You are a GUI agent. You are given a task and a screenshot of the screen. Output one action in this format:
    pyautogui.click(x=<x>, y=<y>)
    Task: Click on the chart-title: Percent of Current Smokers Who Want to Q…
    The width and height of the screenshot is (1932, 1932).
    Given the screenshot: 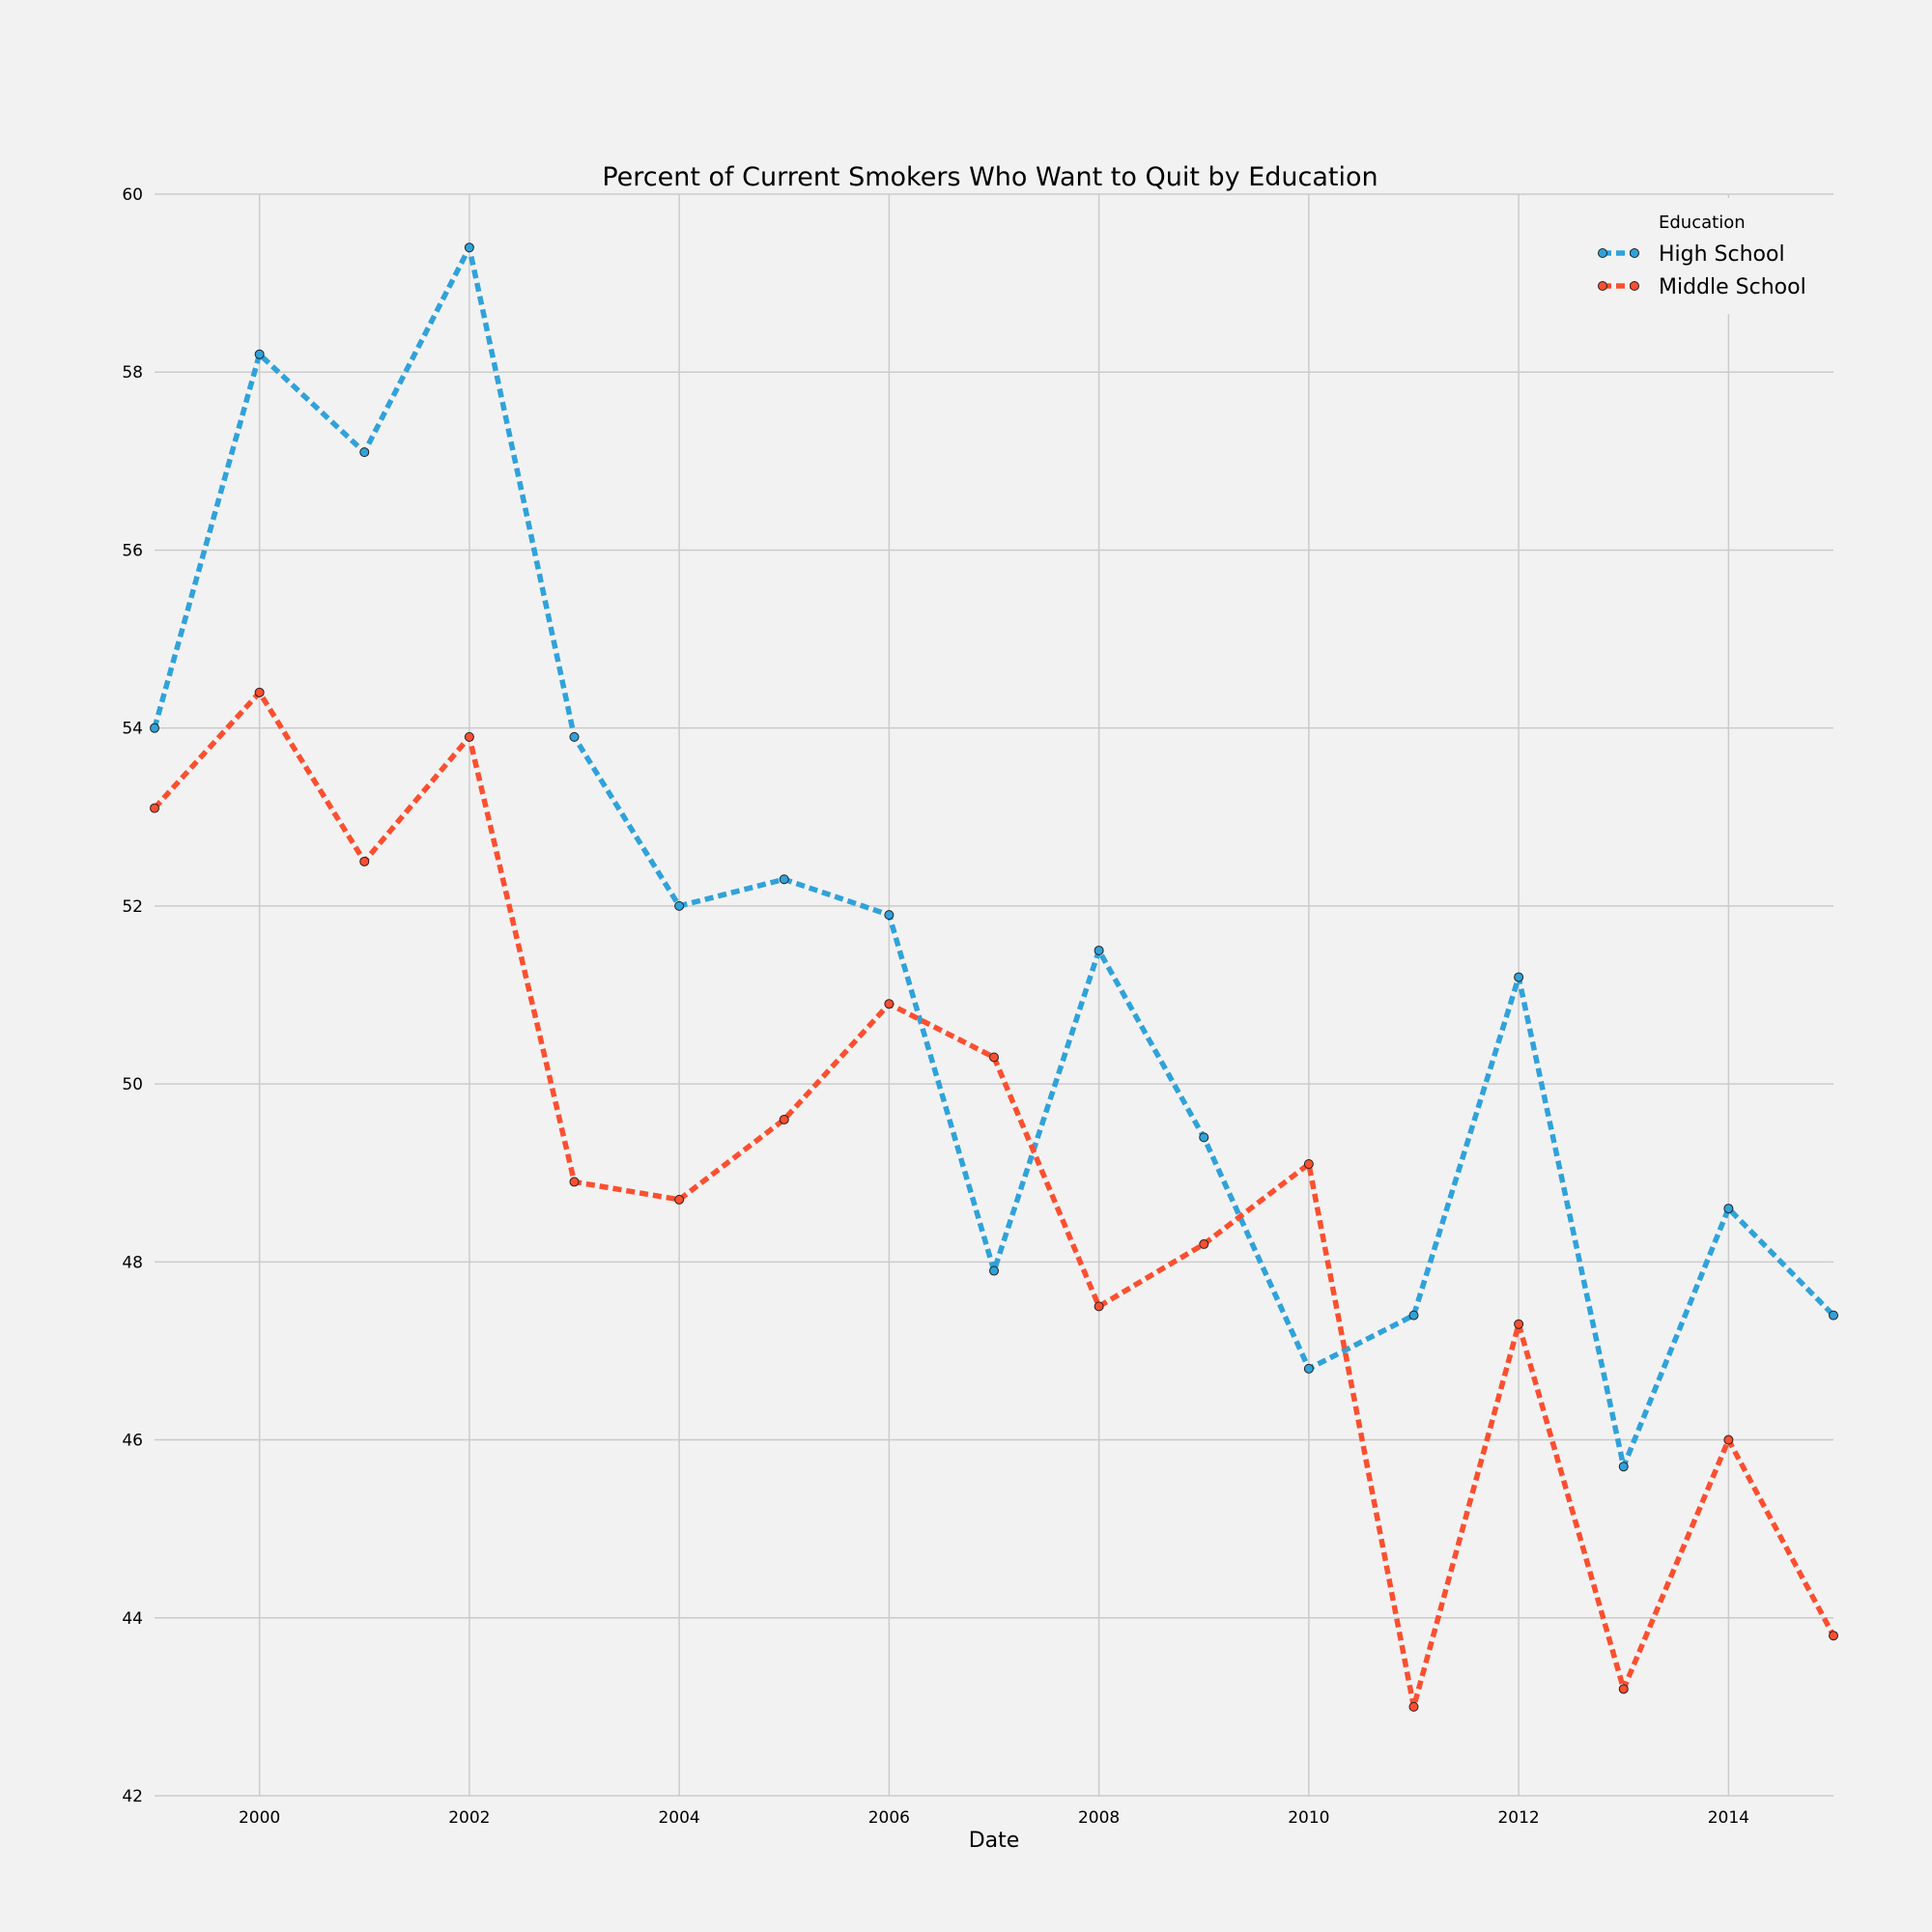 What is the action you would take?
    pyautogui.click(x=990, y=177)
    